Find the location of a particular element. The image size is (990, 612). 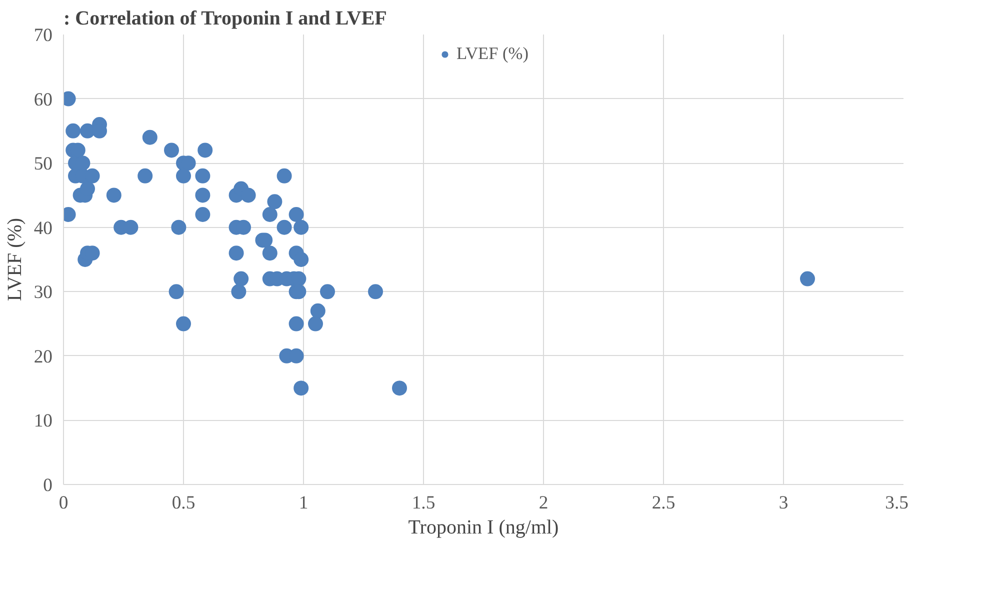

x-tick-label: 2.5 is located at coordinates (664, 503).